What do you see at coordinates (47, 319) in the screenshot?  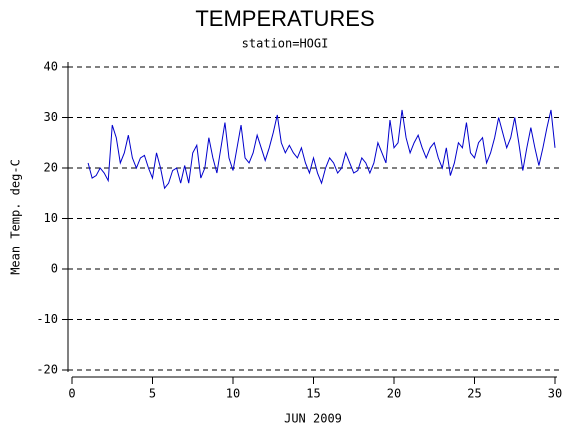 I see `y-tick-label: -10` at bounding box center [47, 319].